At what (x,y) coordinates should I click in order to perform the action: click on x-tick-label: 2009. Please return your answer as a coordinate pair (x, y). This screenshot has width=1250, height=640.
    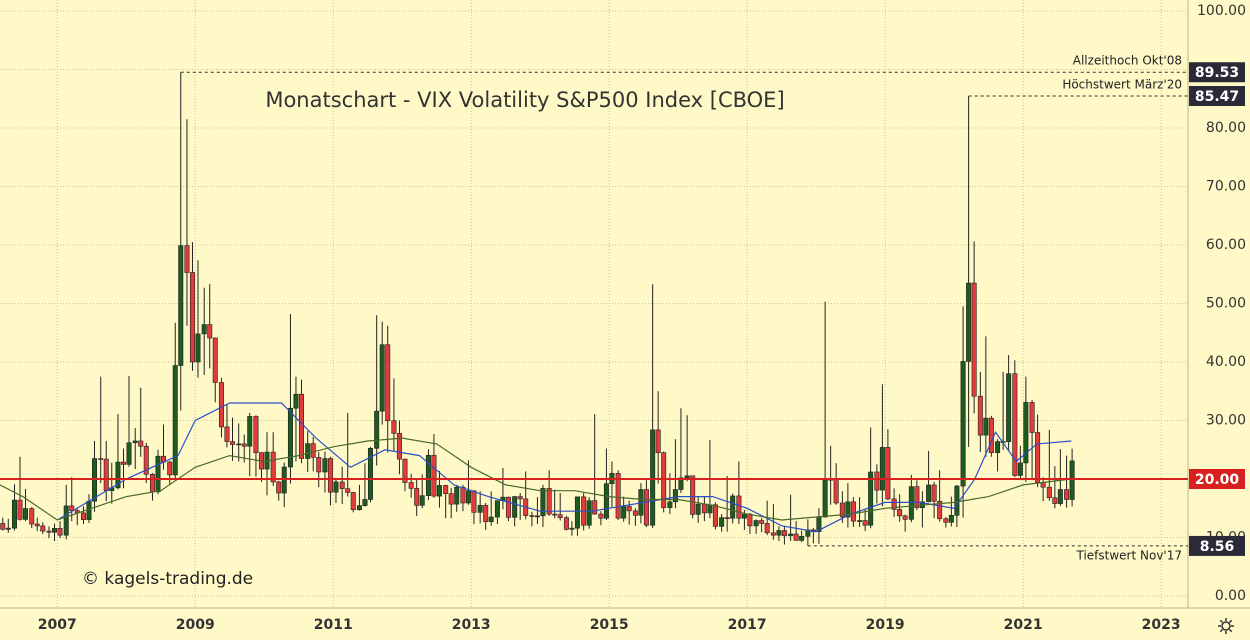
    Looking at the image, I should click on (195, 625).